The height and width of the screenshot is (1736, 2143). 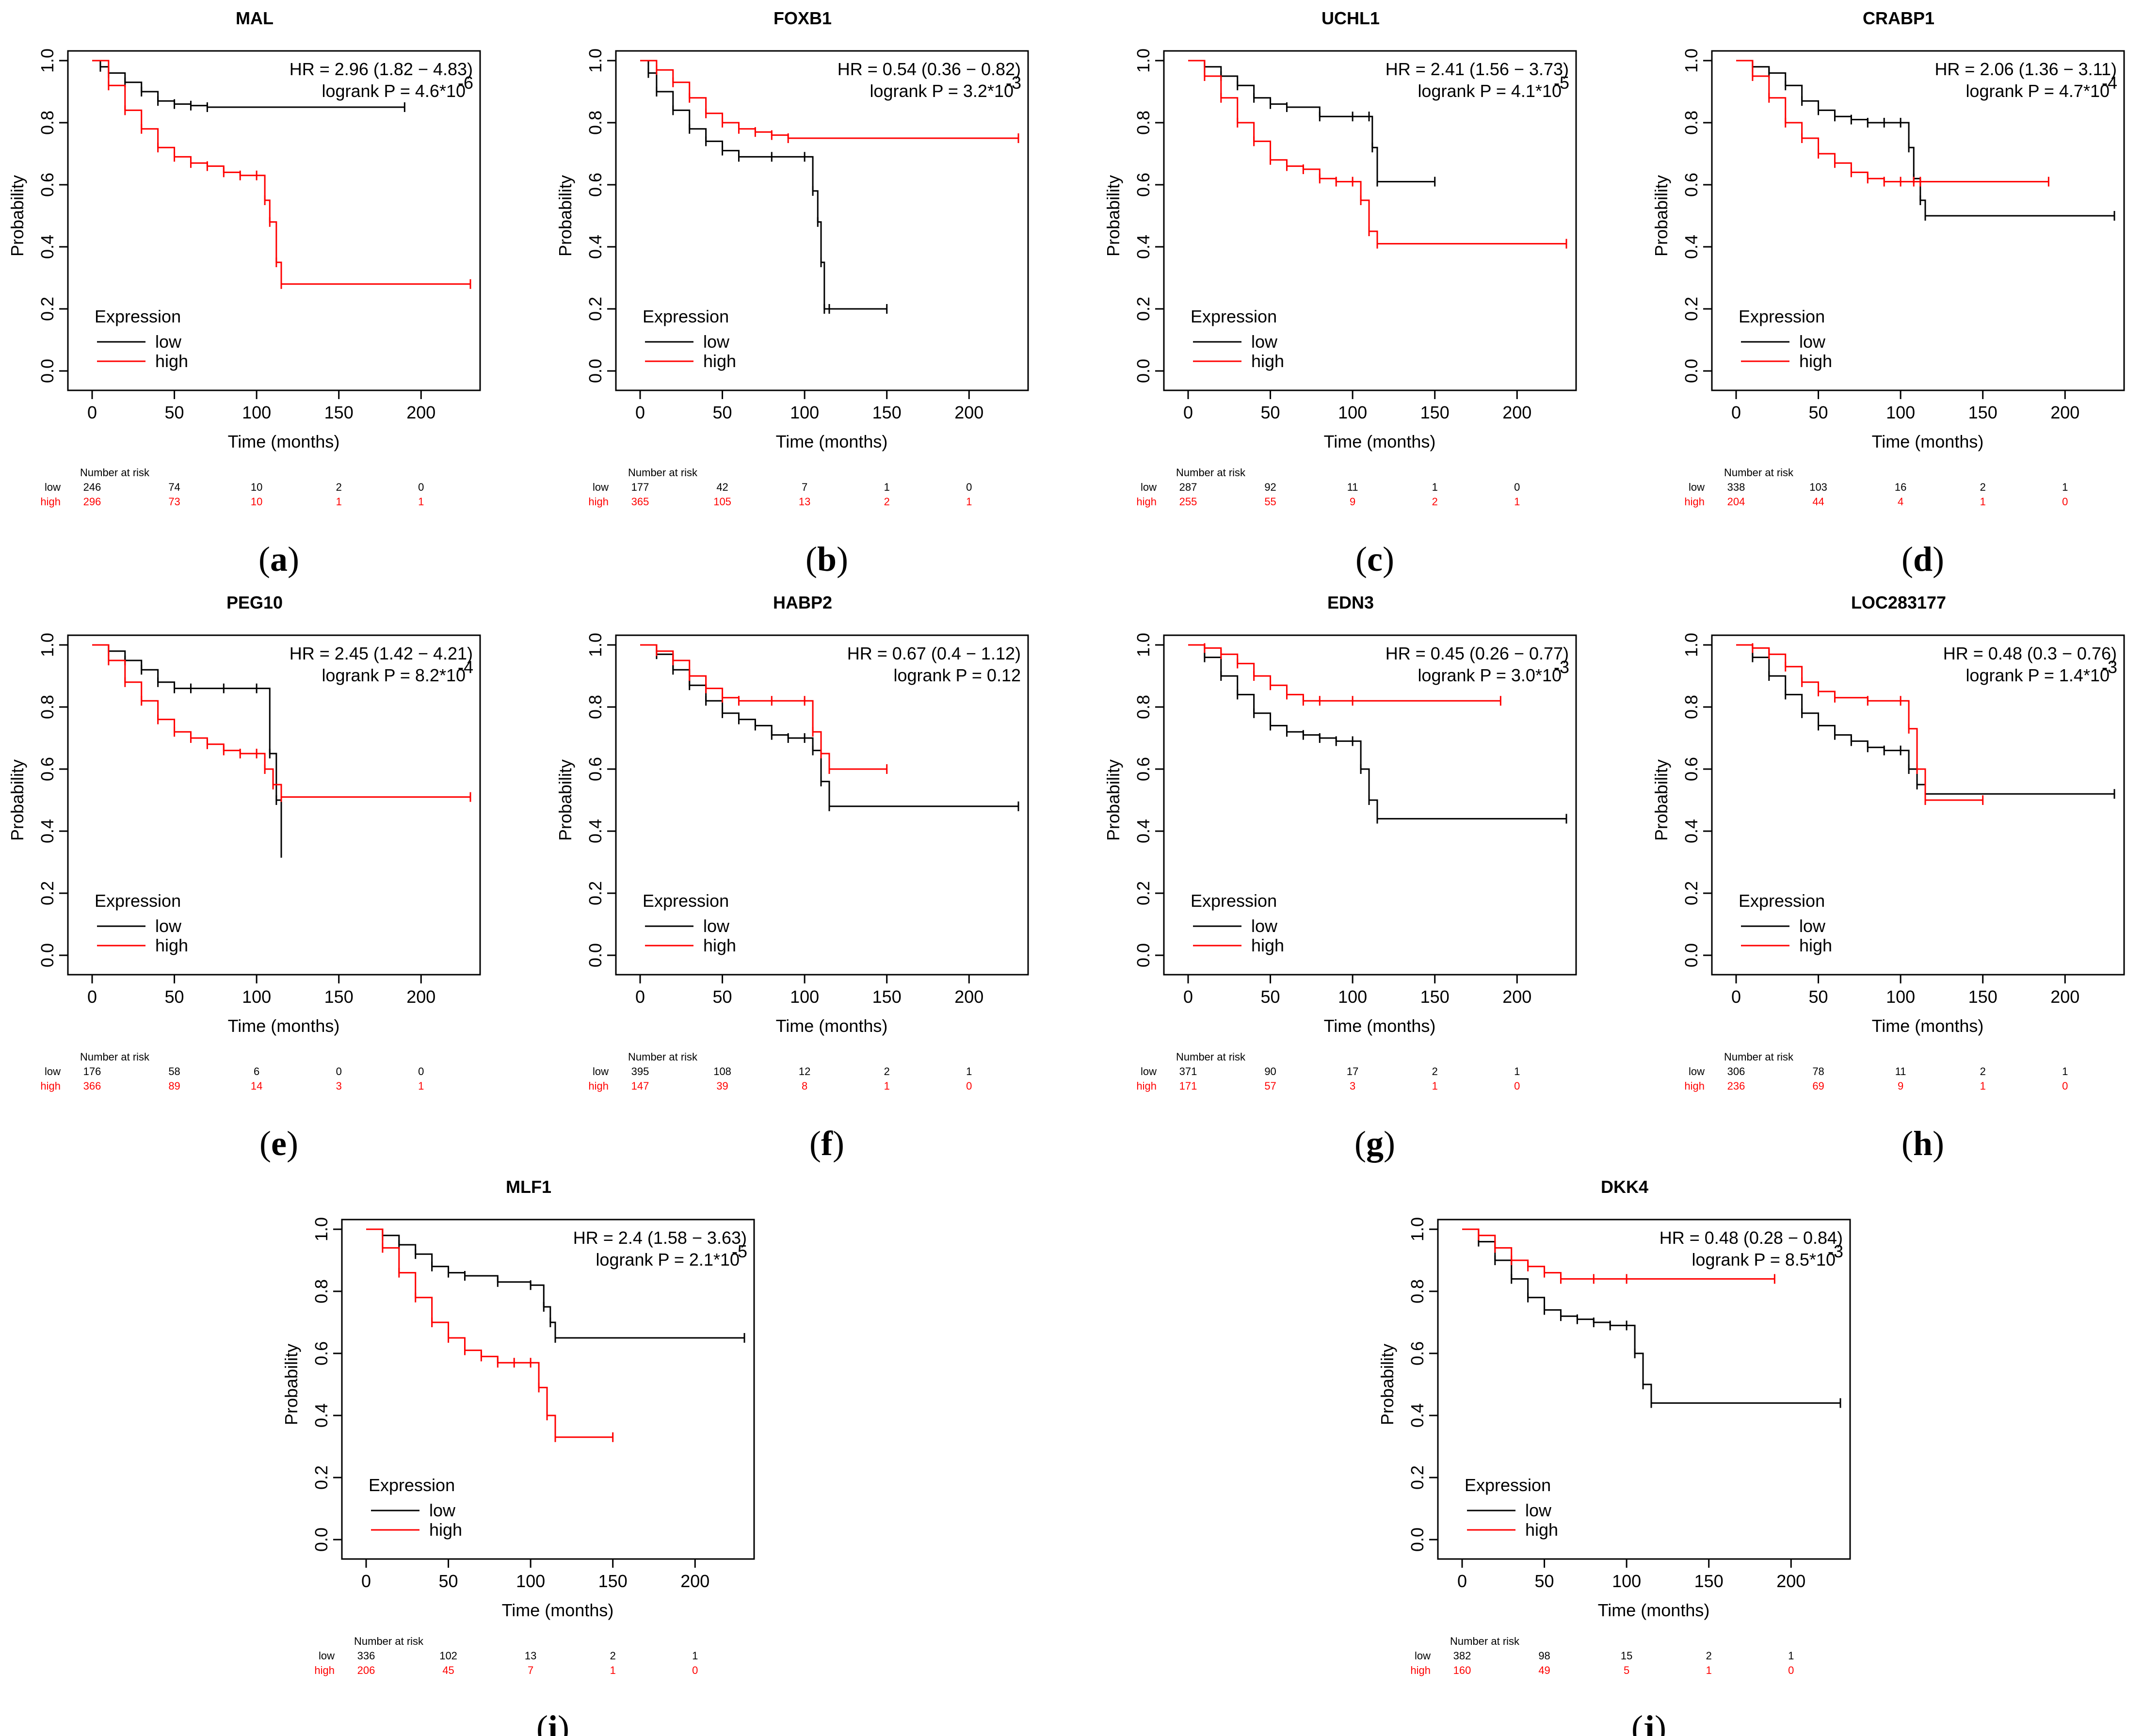 I want to click on survival-curve-low, so click(x=763, y=185).